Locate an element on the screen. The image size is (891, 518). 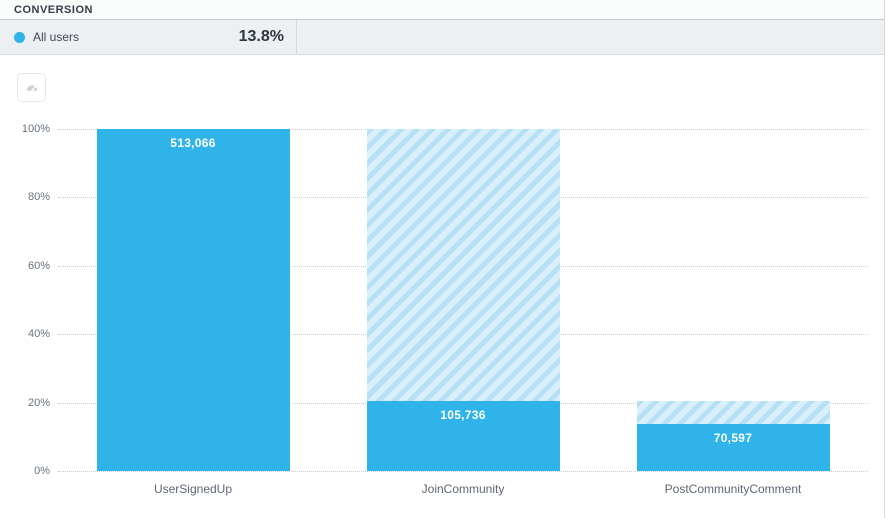
x-category-label-UserSignedUp: UserSignedUp is located at coordinates (193, 489).